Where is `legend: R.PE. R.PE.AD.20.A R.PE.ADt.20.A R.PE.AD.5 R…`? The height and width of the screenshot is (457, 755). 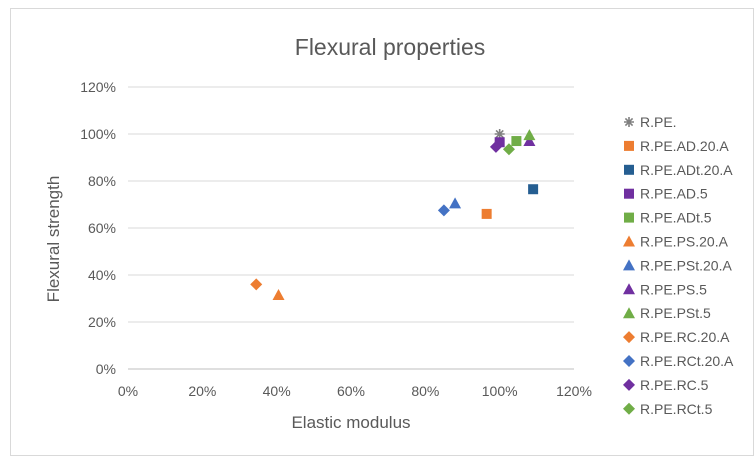 legend: R.PE. R.PE.AD.20.A R.PE.ADt.20.A R.PE.AD.5 R… is located at coordinates (678, 265).